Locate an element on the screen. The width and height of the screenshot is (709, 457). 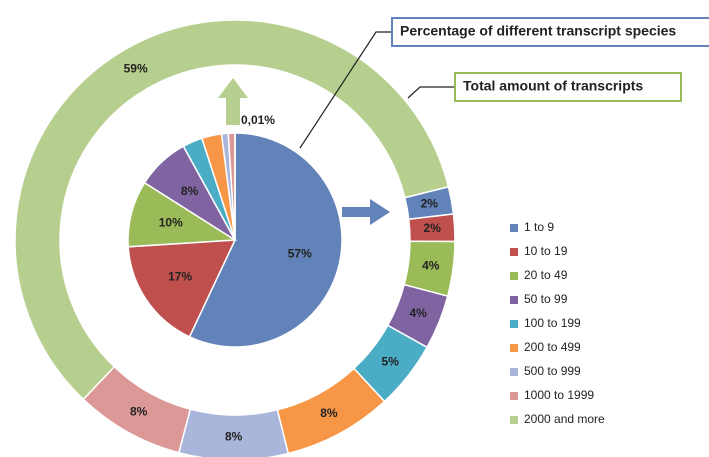
legend-label: 100 to 199 is located at coordinates (552, 323).